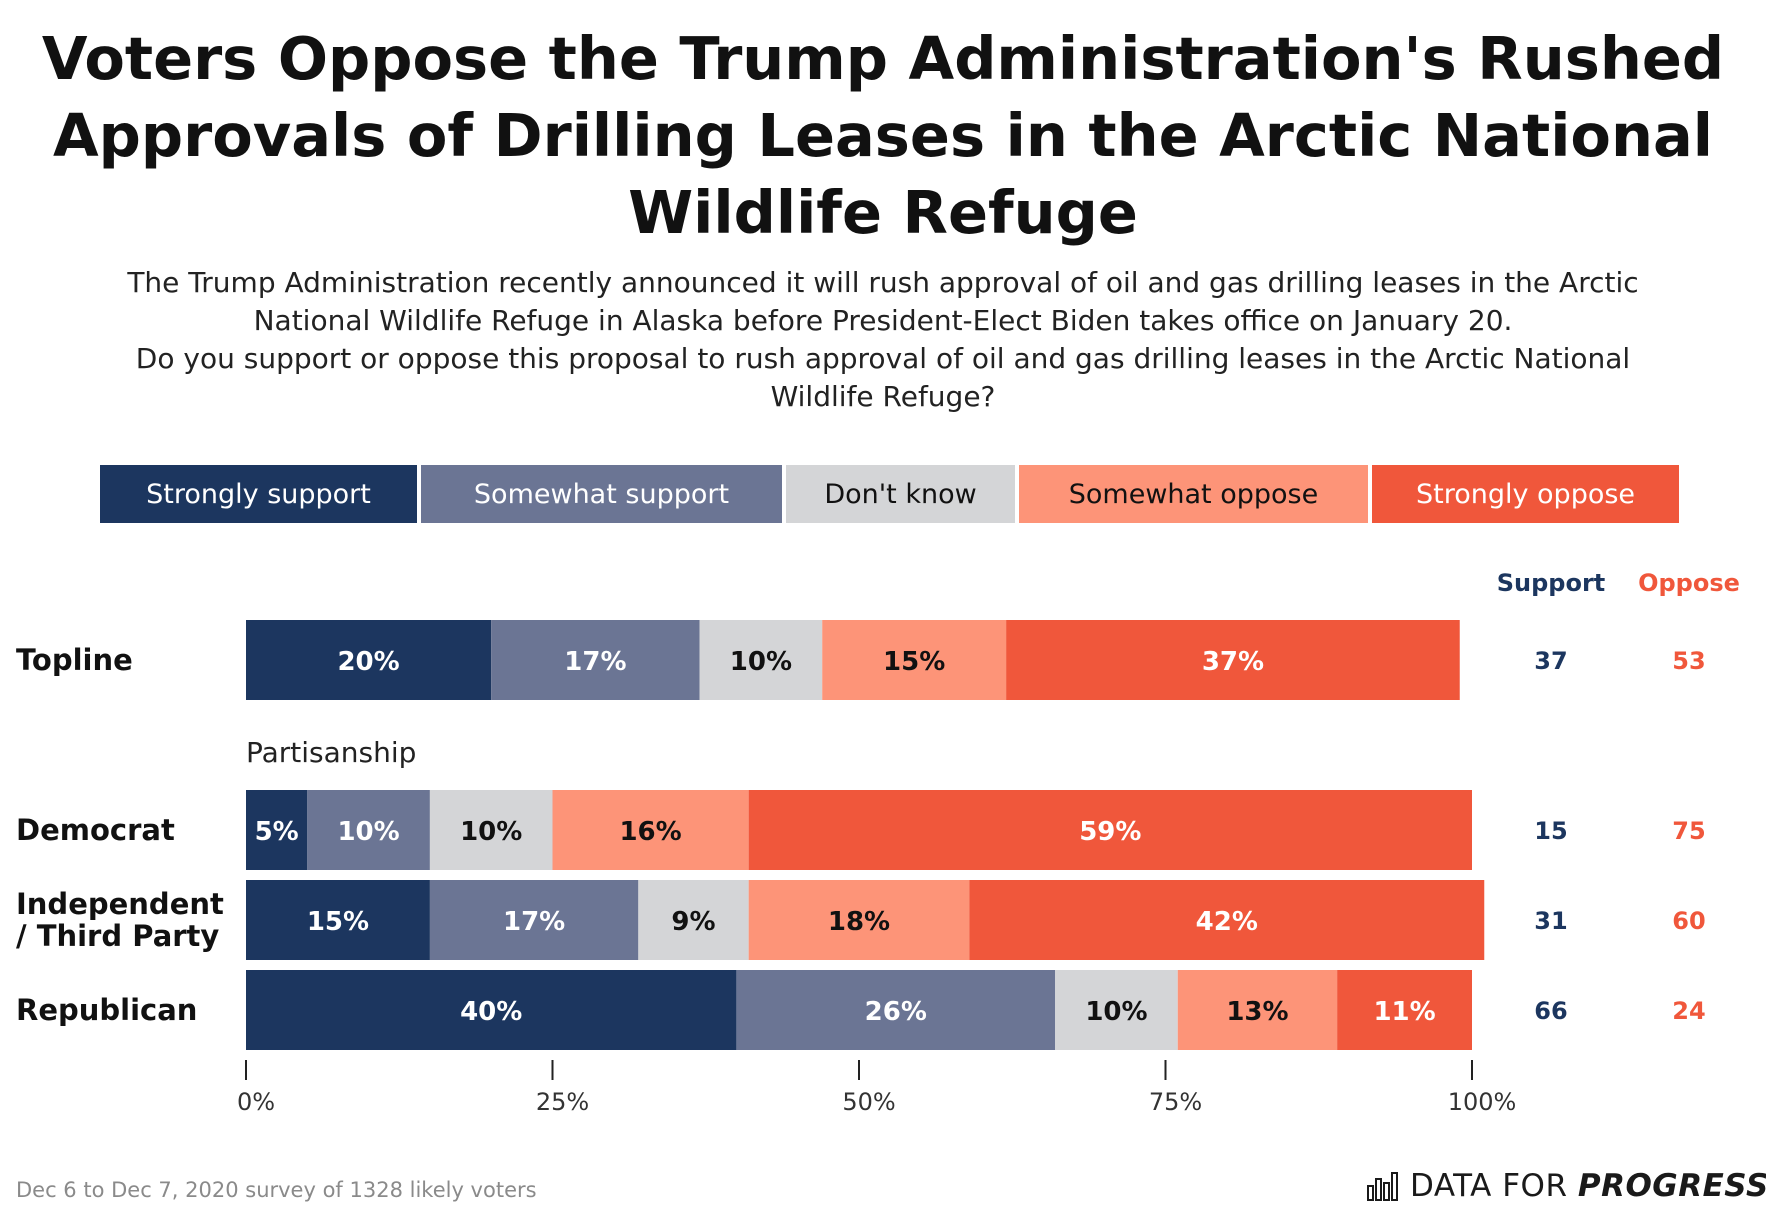 The image size is (1766, 1220). I want to click on row-label: Democrat, so click(95, 830).